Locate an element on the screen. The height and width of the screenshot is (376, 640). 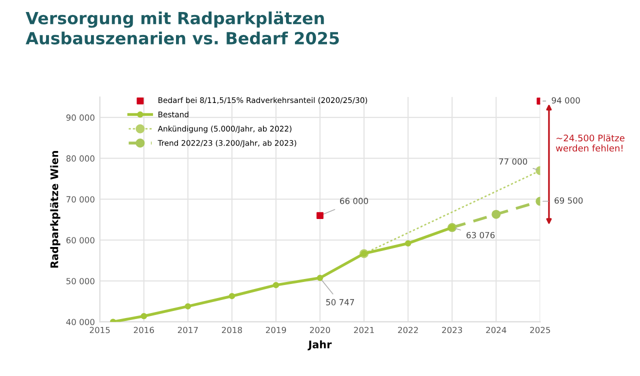
x-tick-label: 2024 is located at coordinates (496, 330).